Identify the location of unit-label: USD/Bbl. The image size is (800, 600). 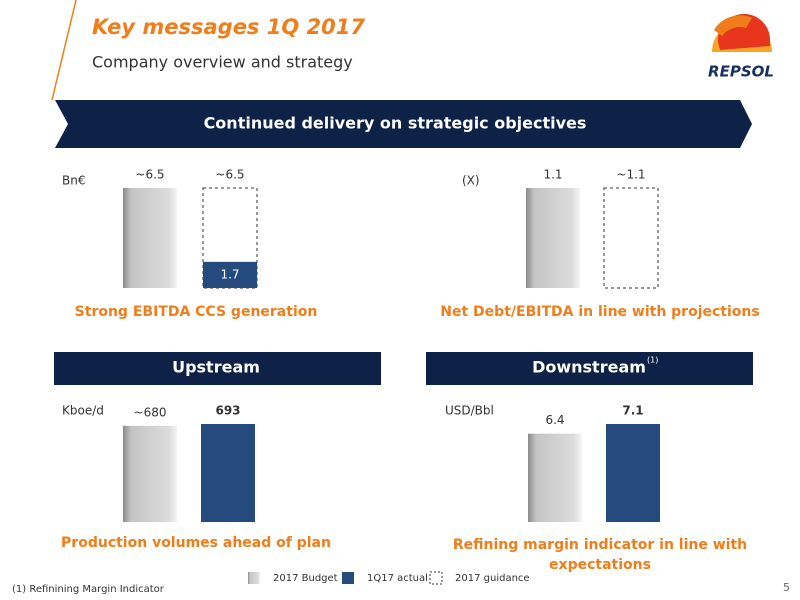
(469, 411).